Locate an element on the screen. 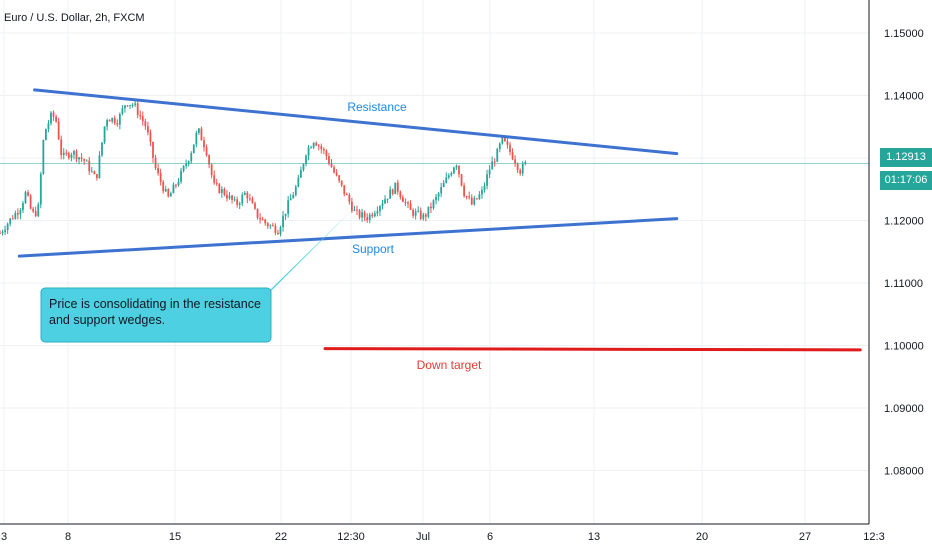  x-tick-label: 27 is located at coordinates (805, 537).